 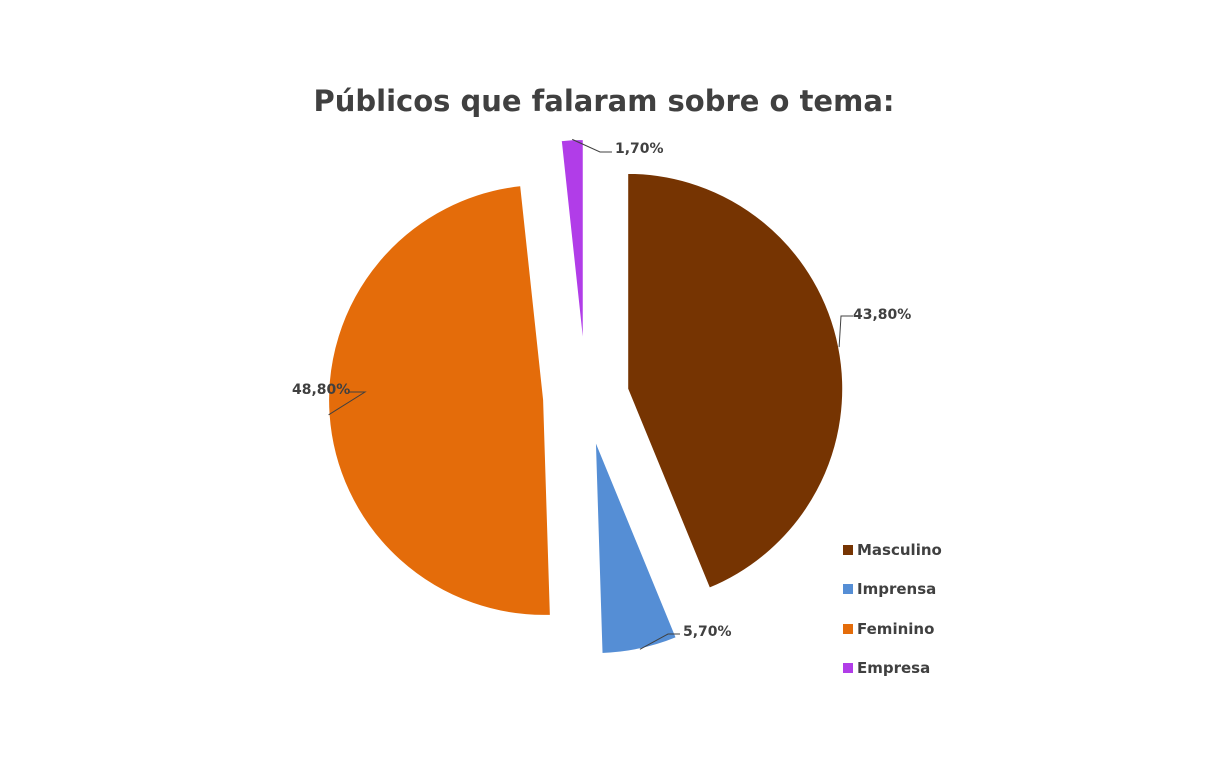 What do you see at coordinates (321, 390) in the screenshot?
I see `data-label-feminino: 48,80%` at bounding box center [321, 390].